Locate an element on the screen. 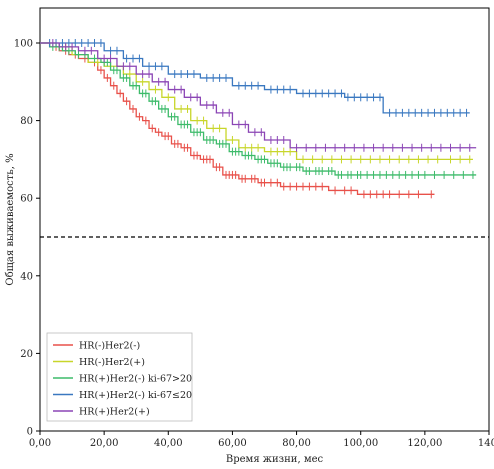 The height and width of the screenshot is (469, 494). x-tick-label: 0,00 is located at coordinates (40, 443).